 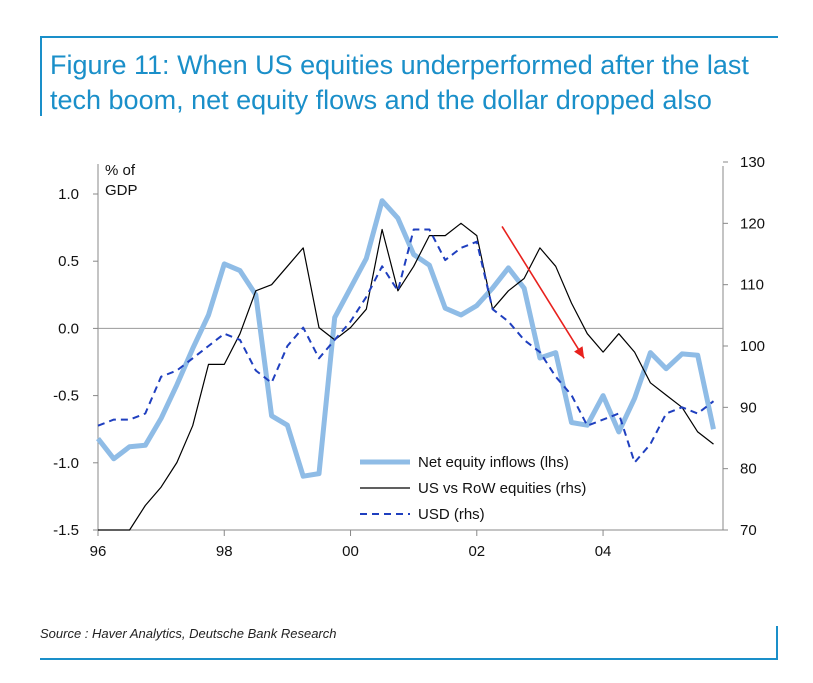 What do you see at coordinates (451, 514) in the screenshot?
I see `legend-label-2: USD (rhs)` at bounding box center [451, 514].